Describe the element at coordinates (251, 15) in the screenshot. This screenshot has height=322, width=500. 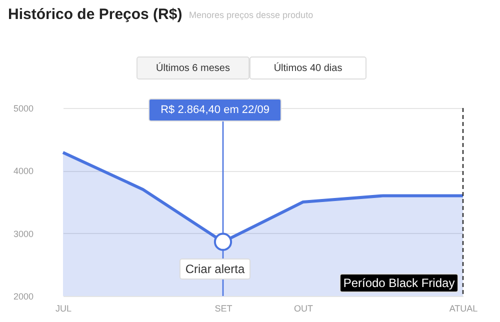
I see `chart-subtitle: Menores preços desse produto` at that location.